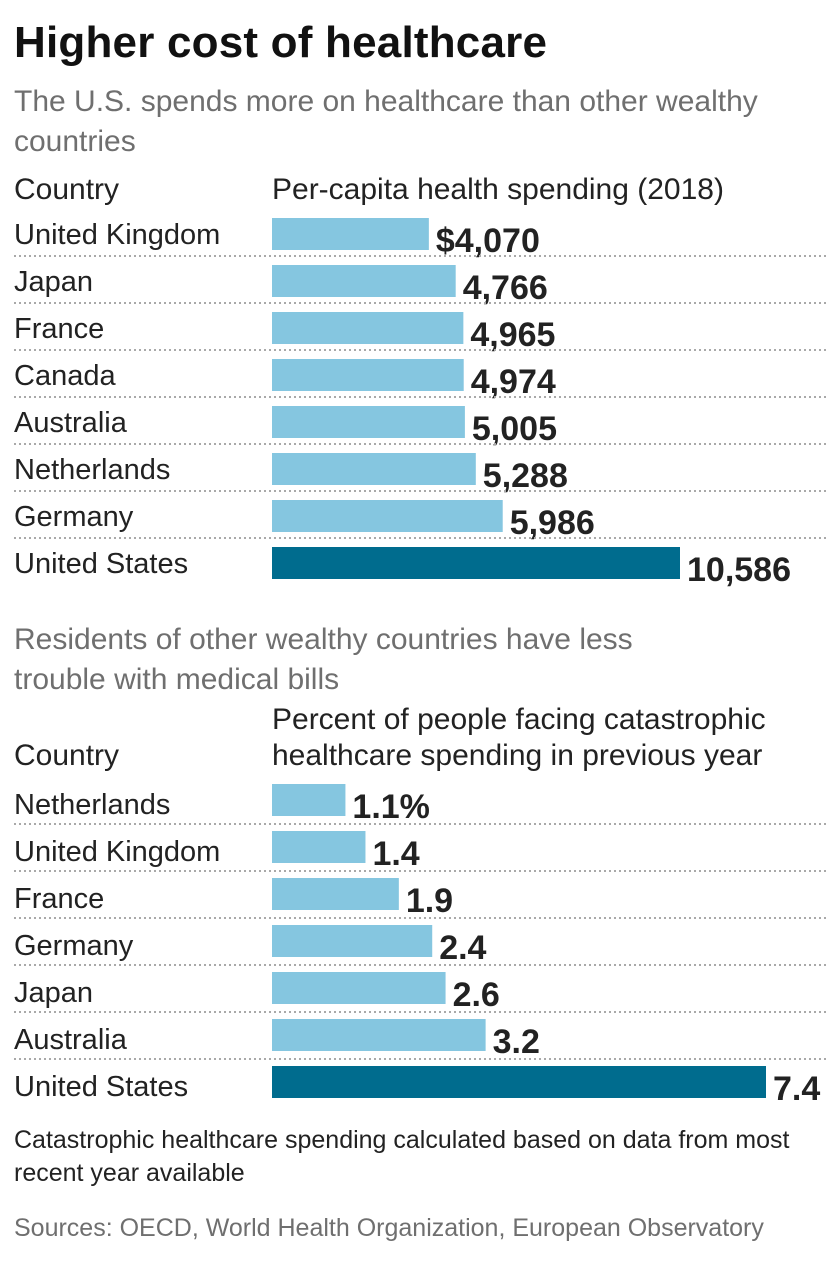 The height and width of the screenshot is (1264, 840). I want to click on chart2-category-label: Japan, so click(53, 993).